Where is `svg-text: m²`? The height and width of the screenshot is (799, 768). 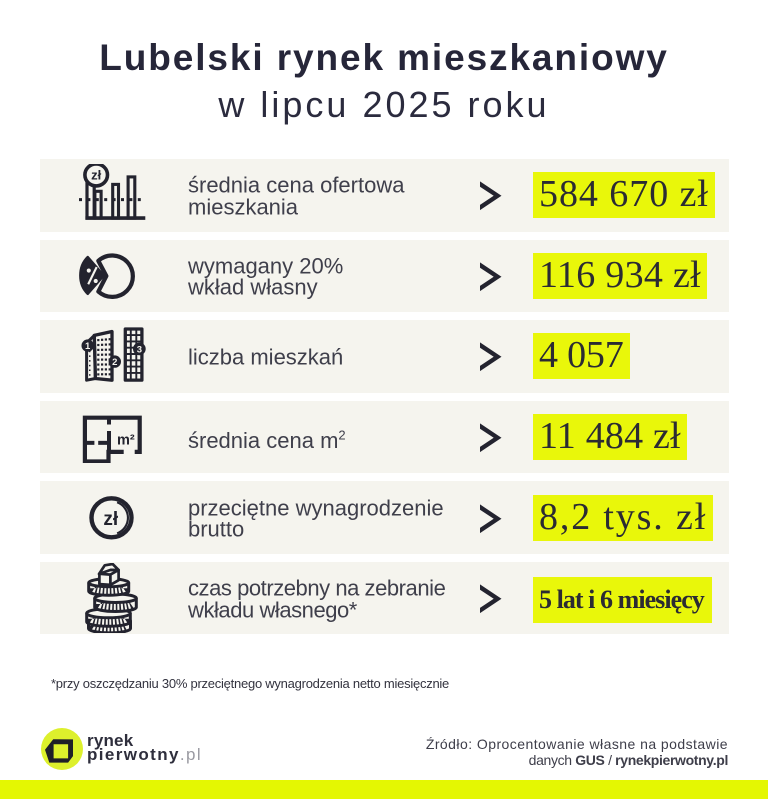
svg-text: m² is located at coordinates (126, 441).